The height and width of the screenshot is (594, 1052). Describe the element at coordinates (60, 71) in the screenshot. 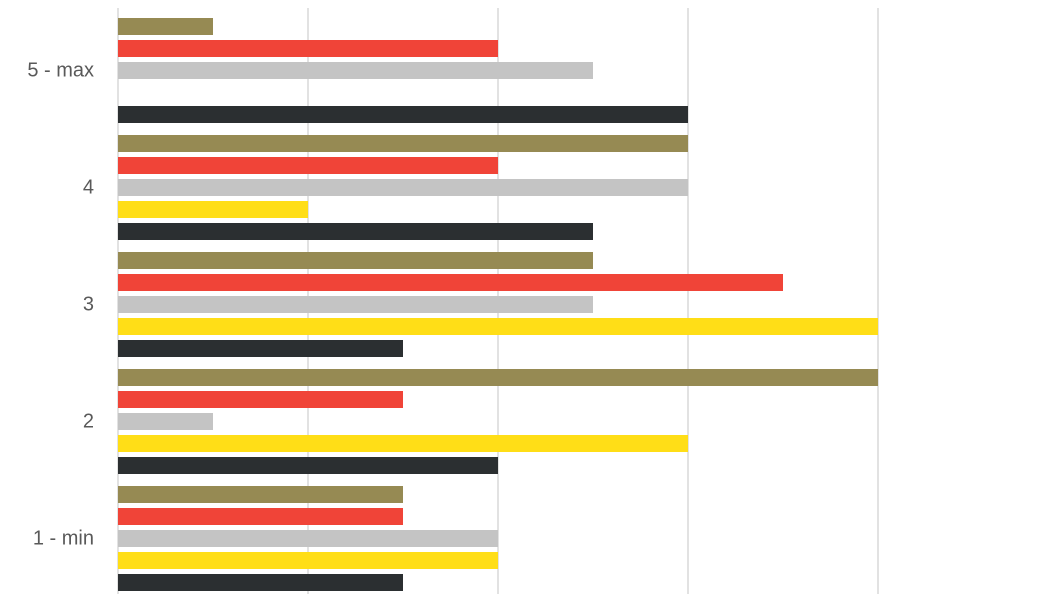

I see `category-label: 5 - max` at that location.